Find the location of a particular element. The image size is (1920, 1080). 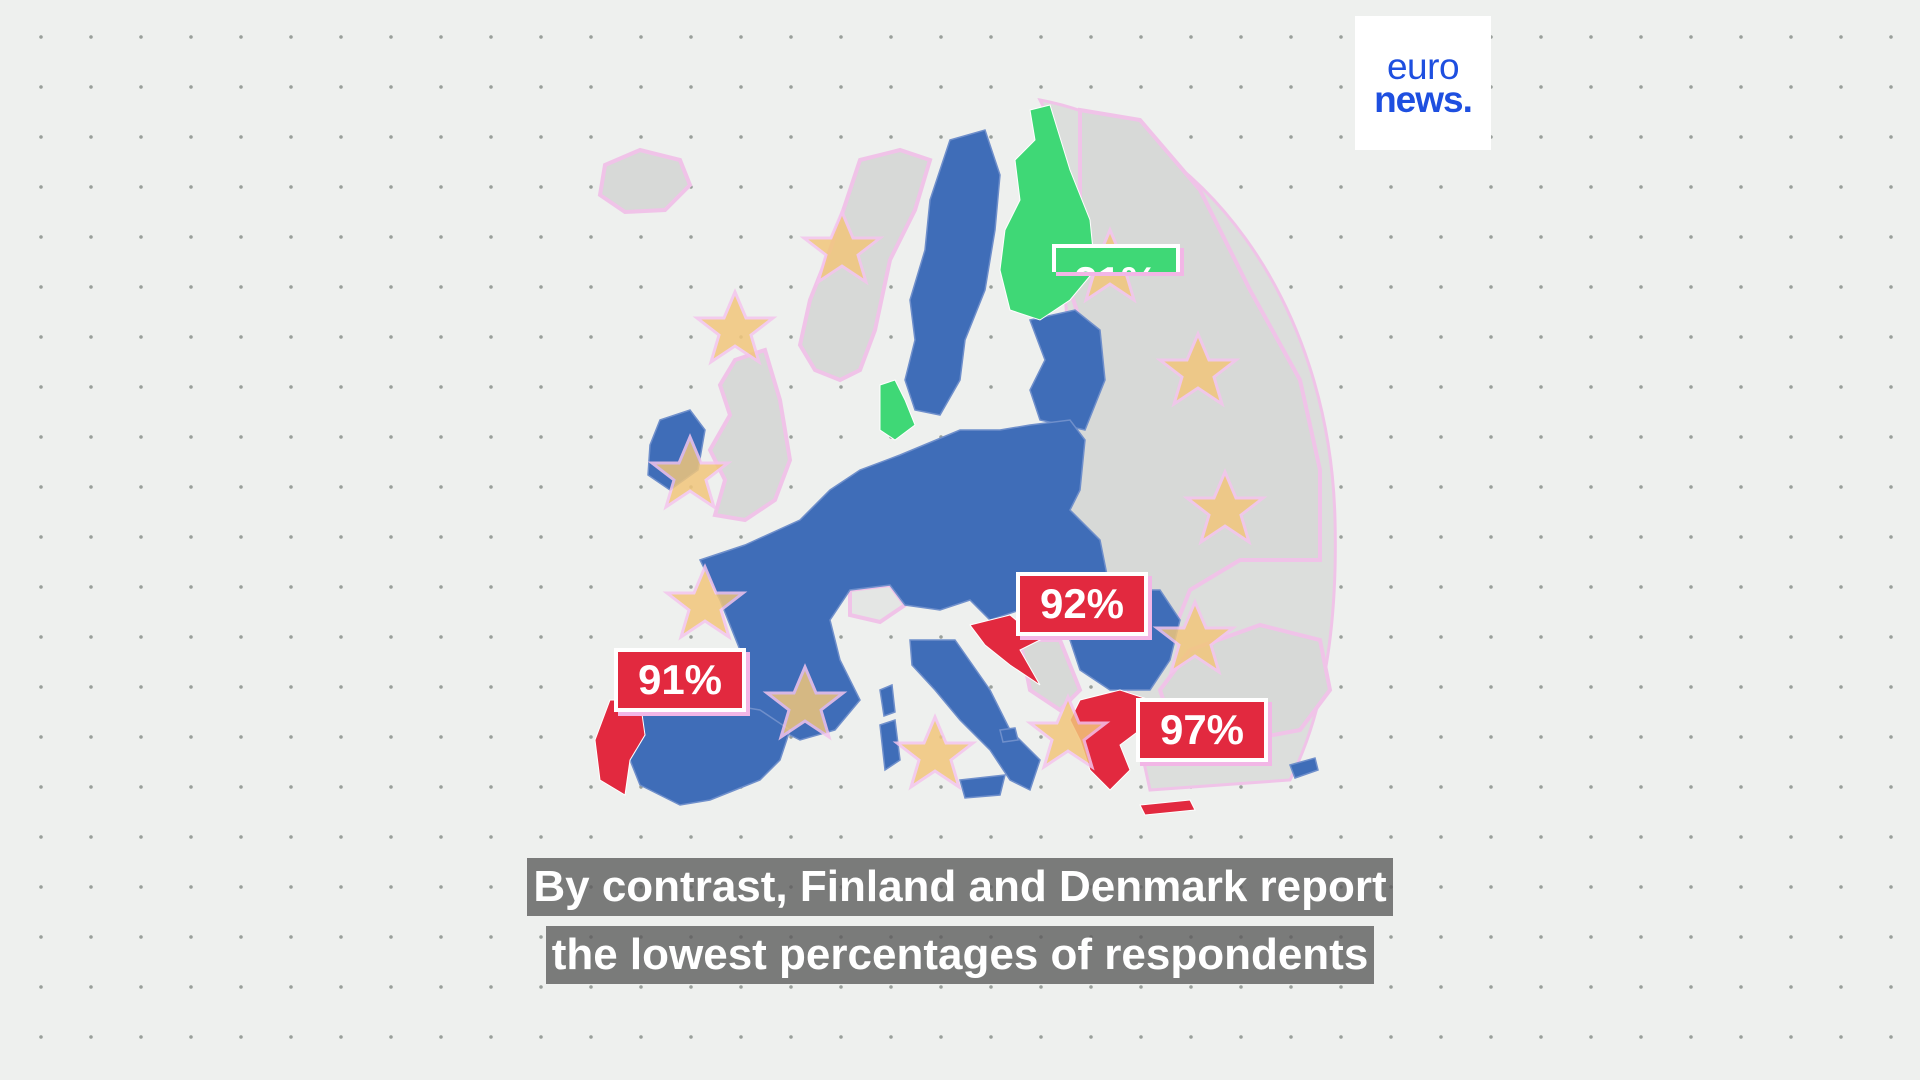

caption-line-1: By contrast, Finland and Denmark report is located at coordinates (960, 887).